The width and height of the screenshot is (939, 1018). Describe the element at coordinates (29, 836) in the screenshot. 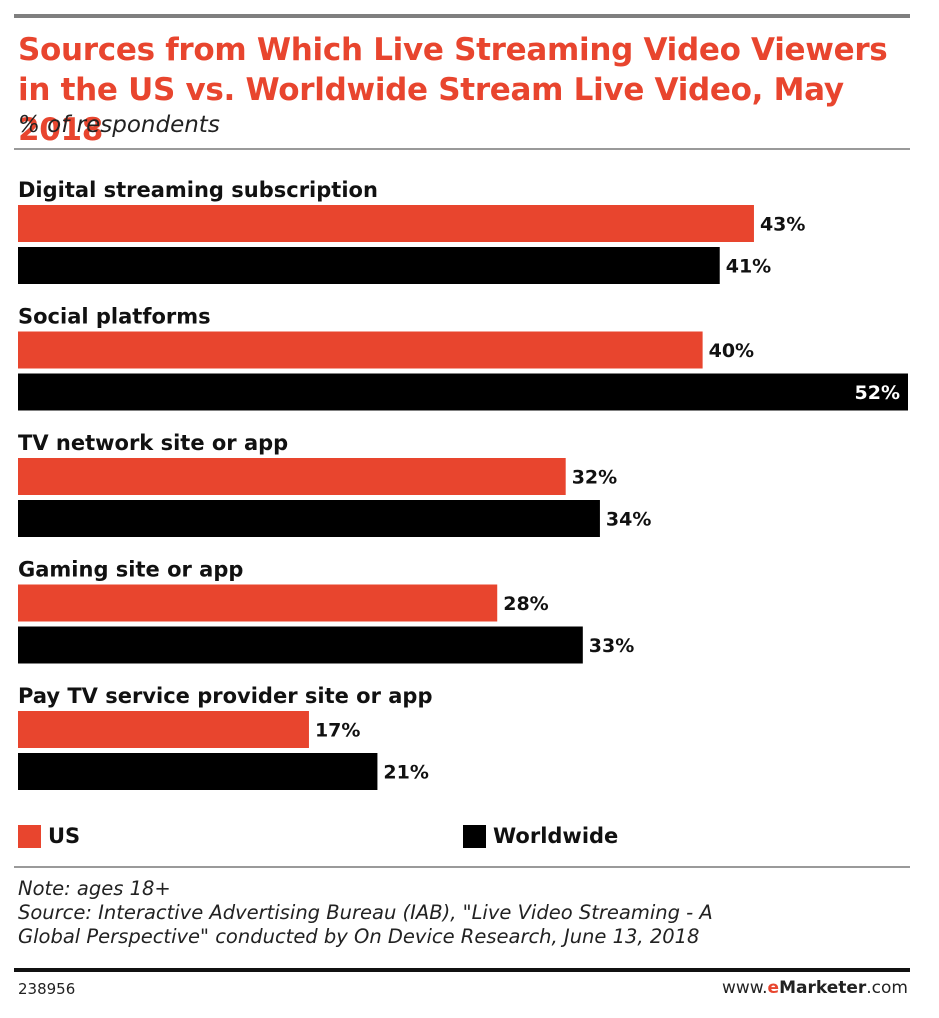

I see `legend-swatch-us` at that location.